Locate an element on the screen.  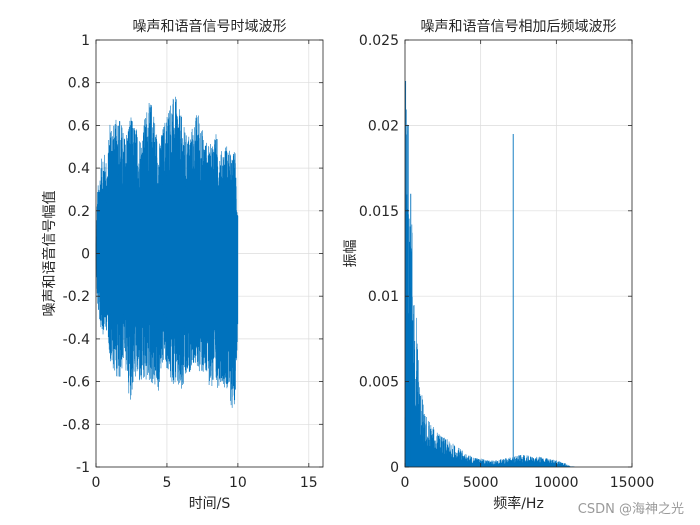
time-domain-y-axis-label: 噪声和语音信号幅值 is located at coordinates (49, 254).